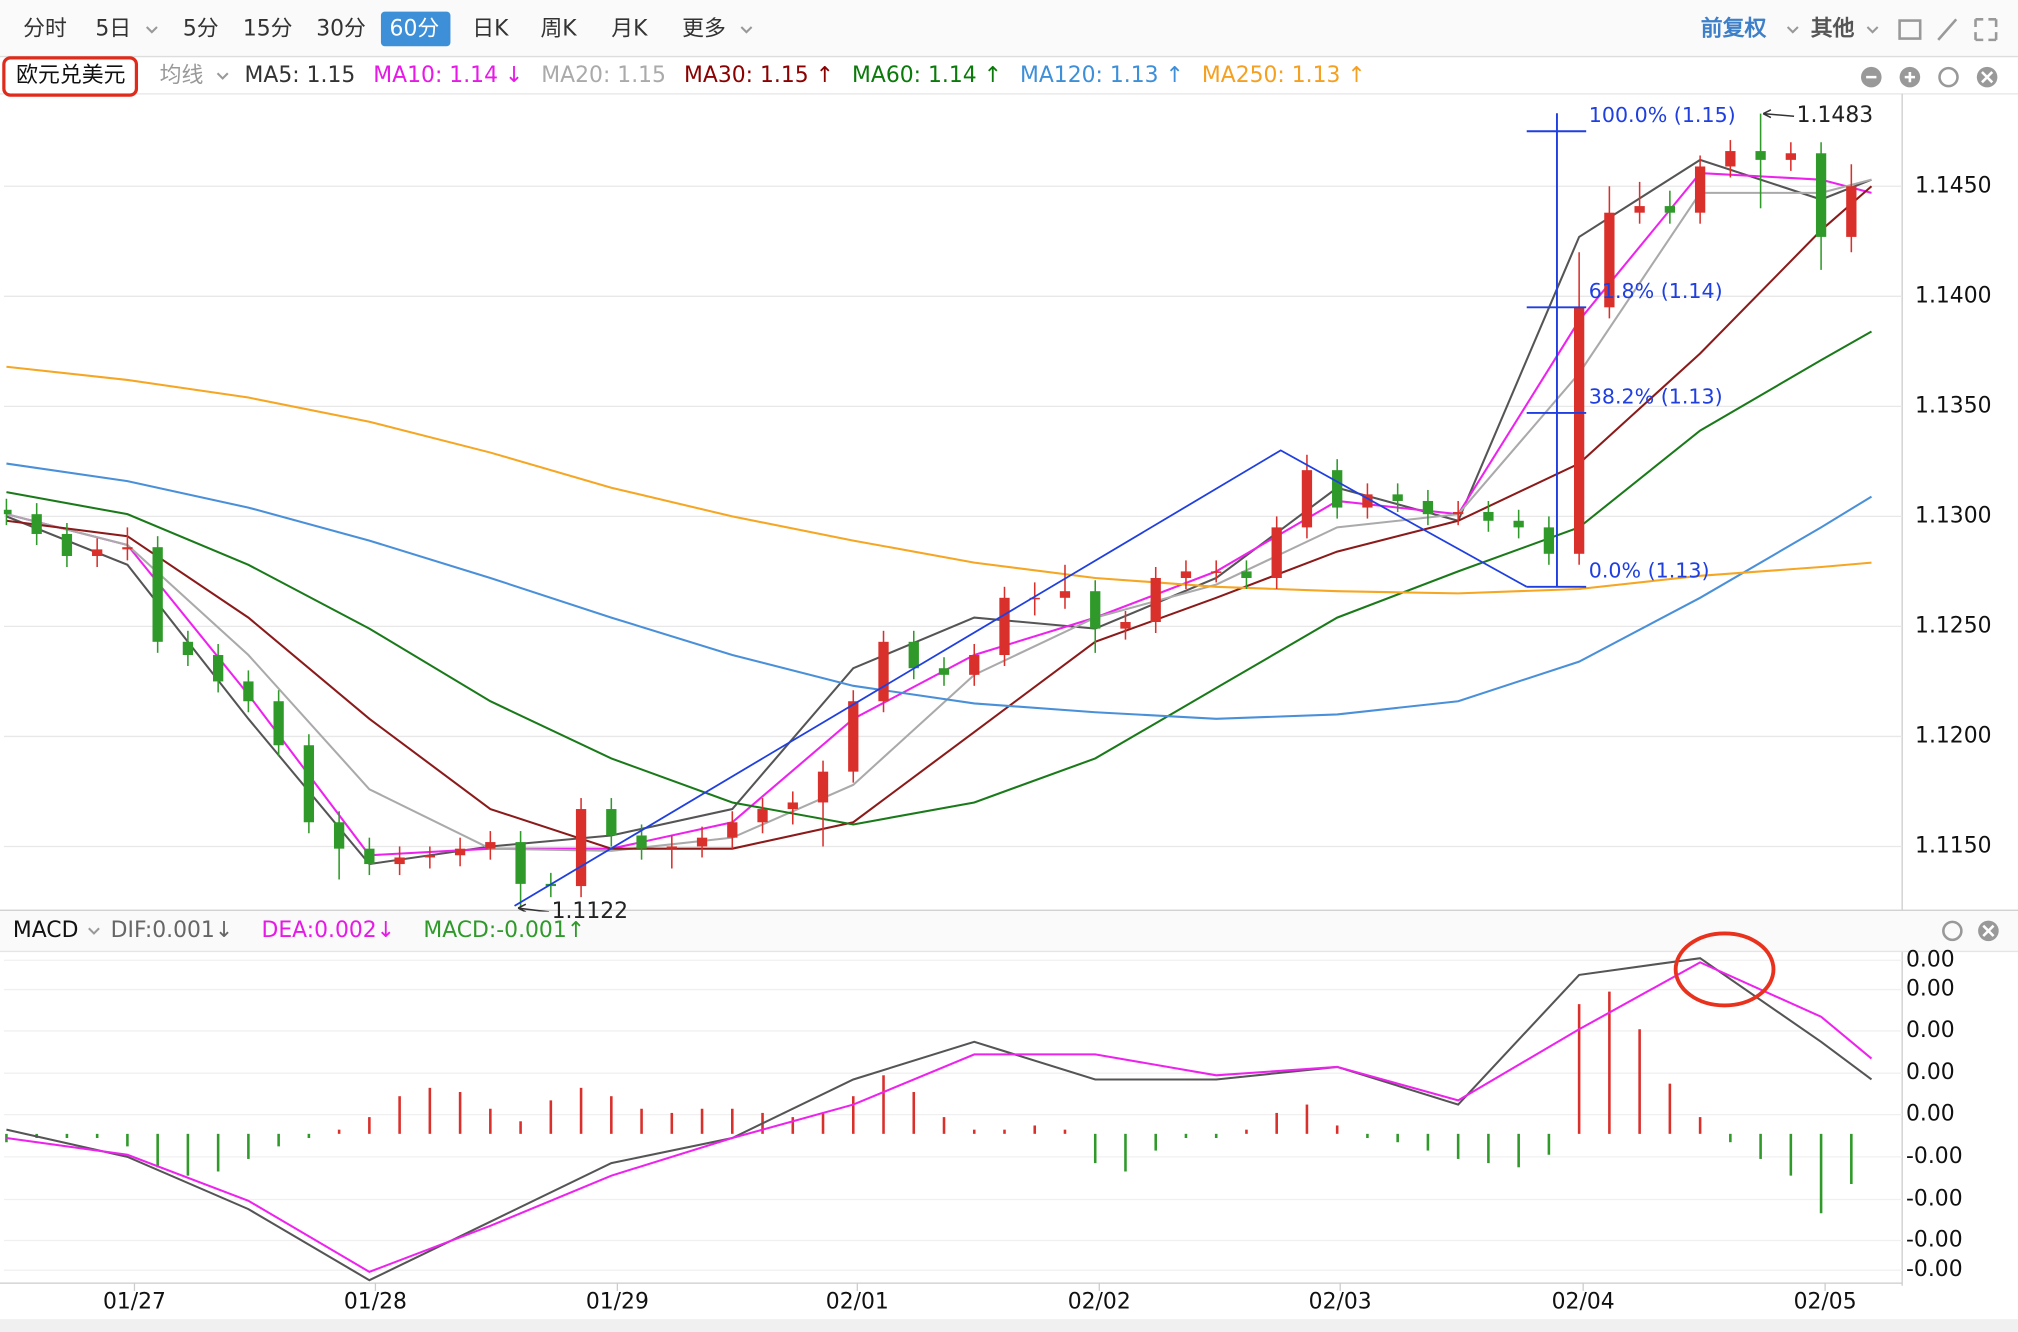  What do you see at coordinates (1662, 115) in the screenshot?
I see `fib-label: 100.0% (1.15)` at bounding box center [1662, 115].